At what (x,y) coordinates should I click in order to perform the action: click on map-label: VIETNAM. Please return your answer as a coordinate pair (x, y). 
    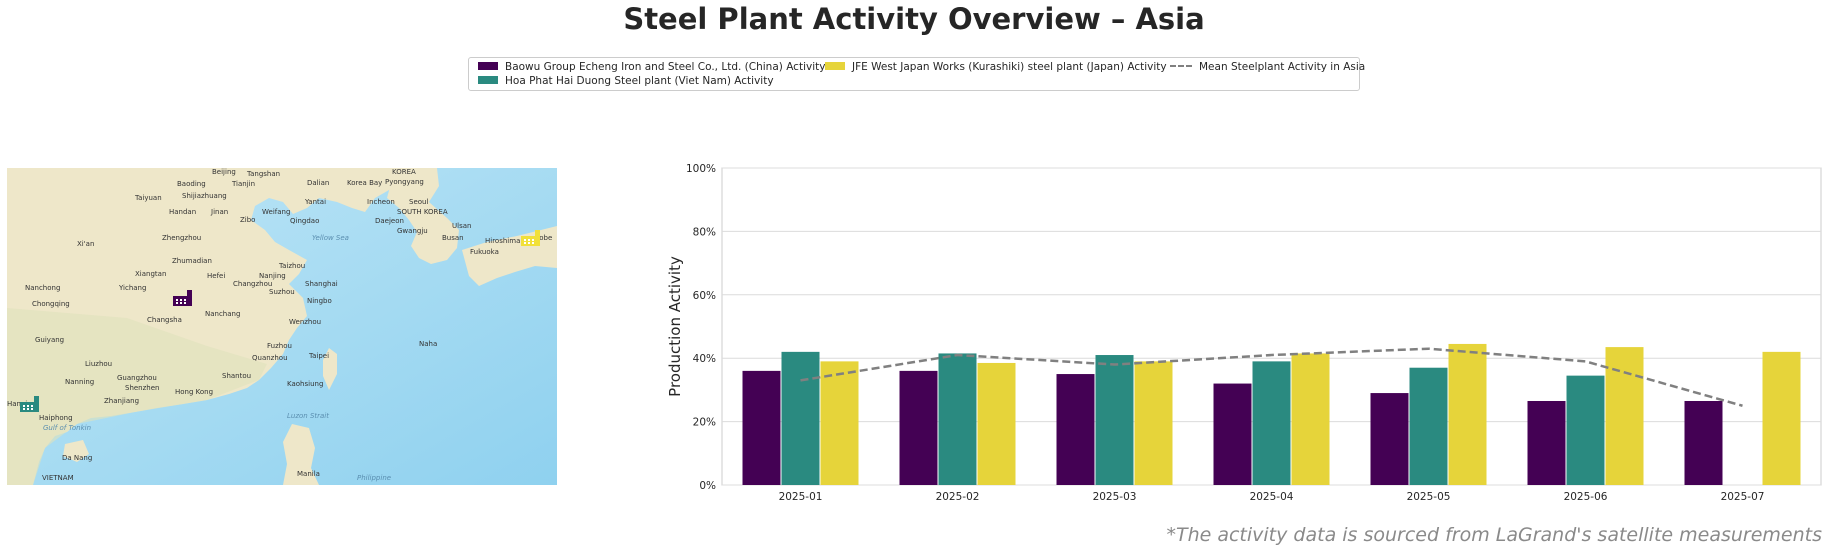
    Looking at the image, I should click on (58, 478).